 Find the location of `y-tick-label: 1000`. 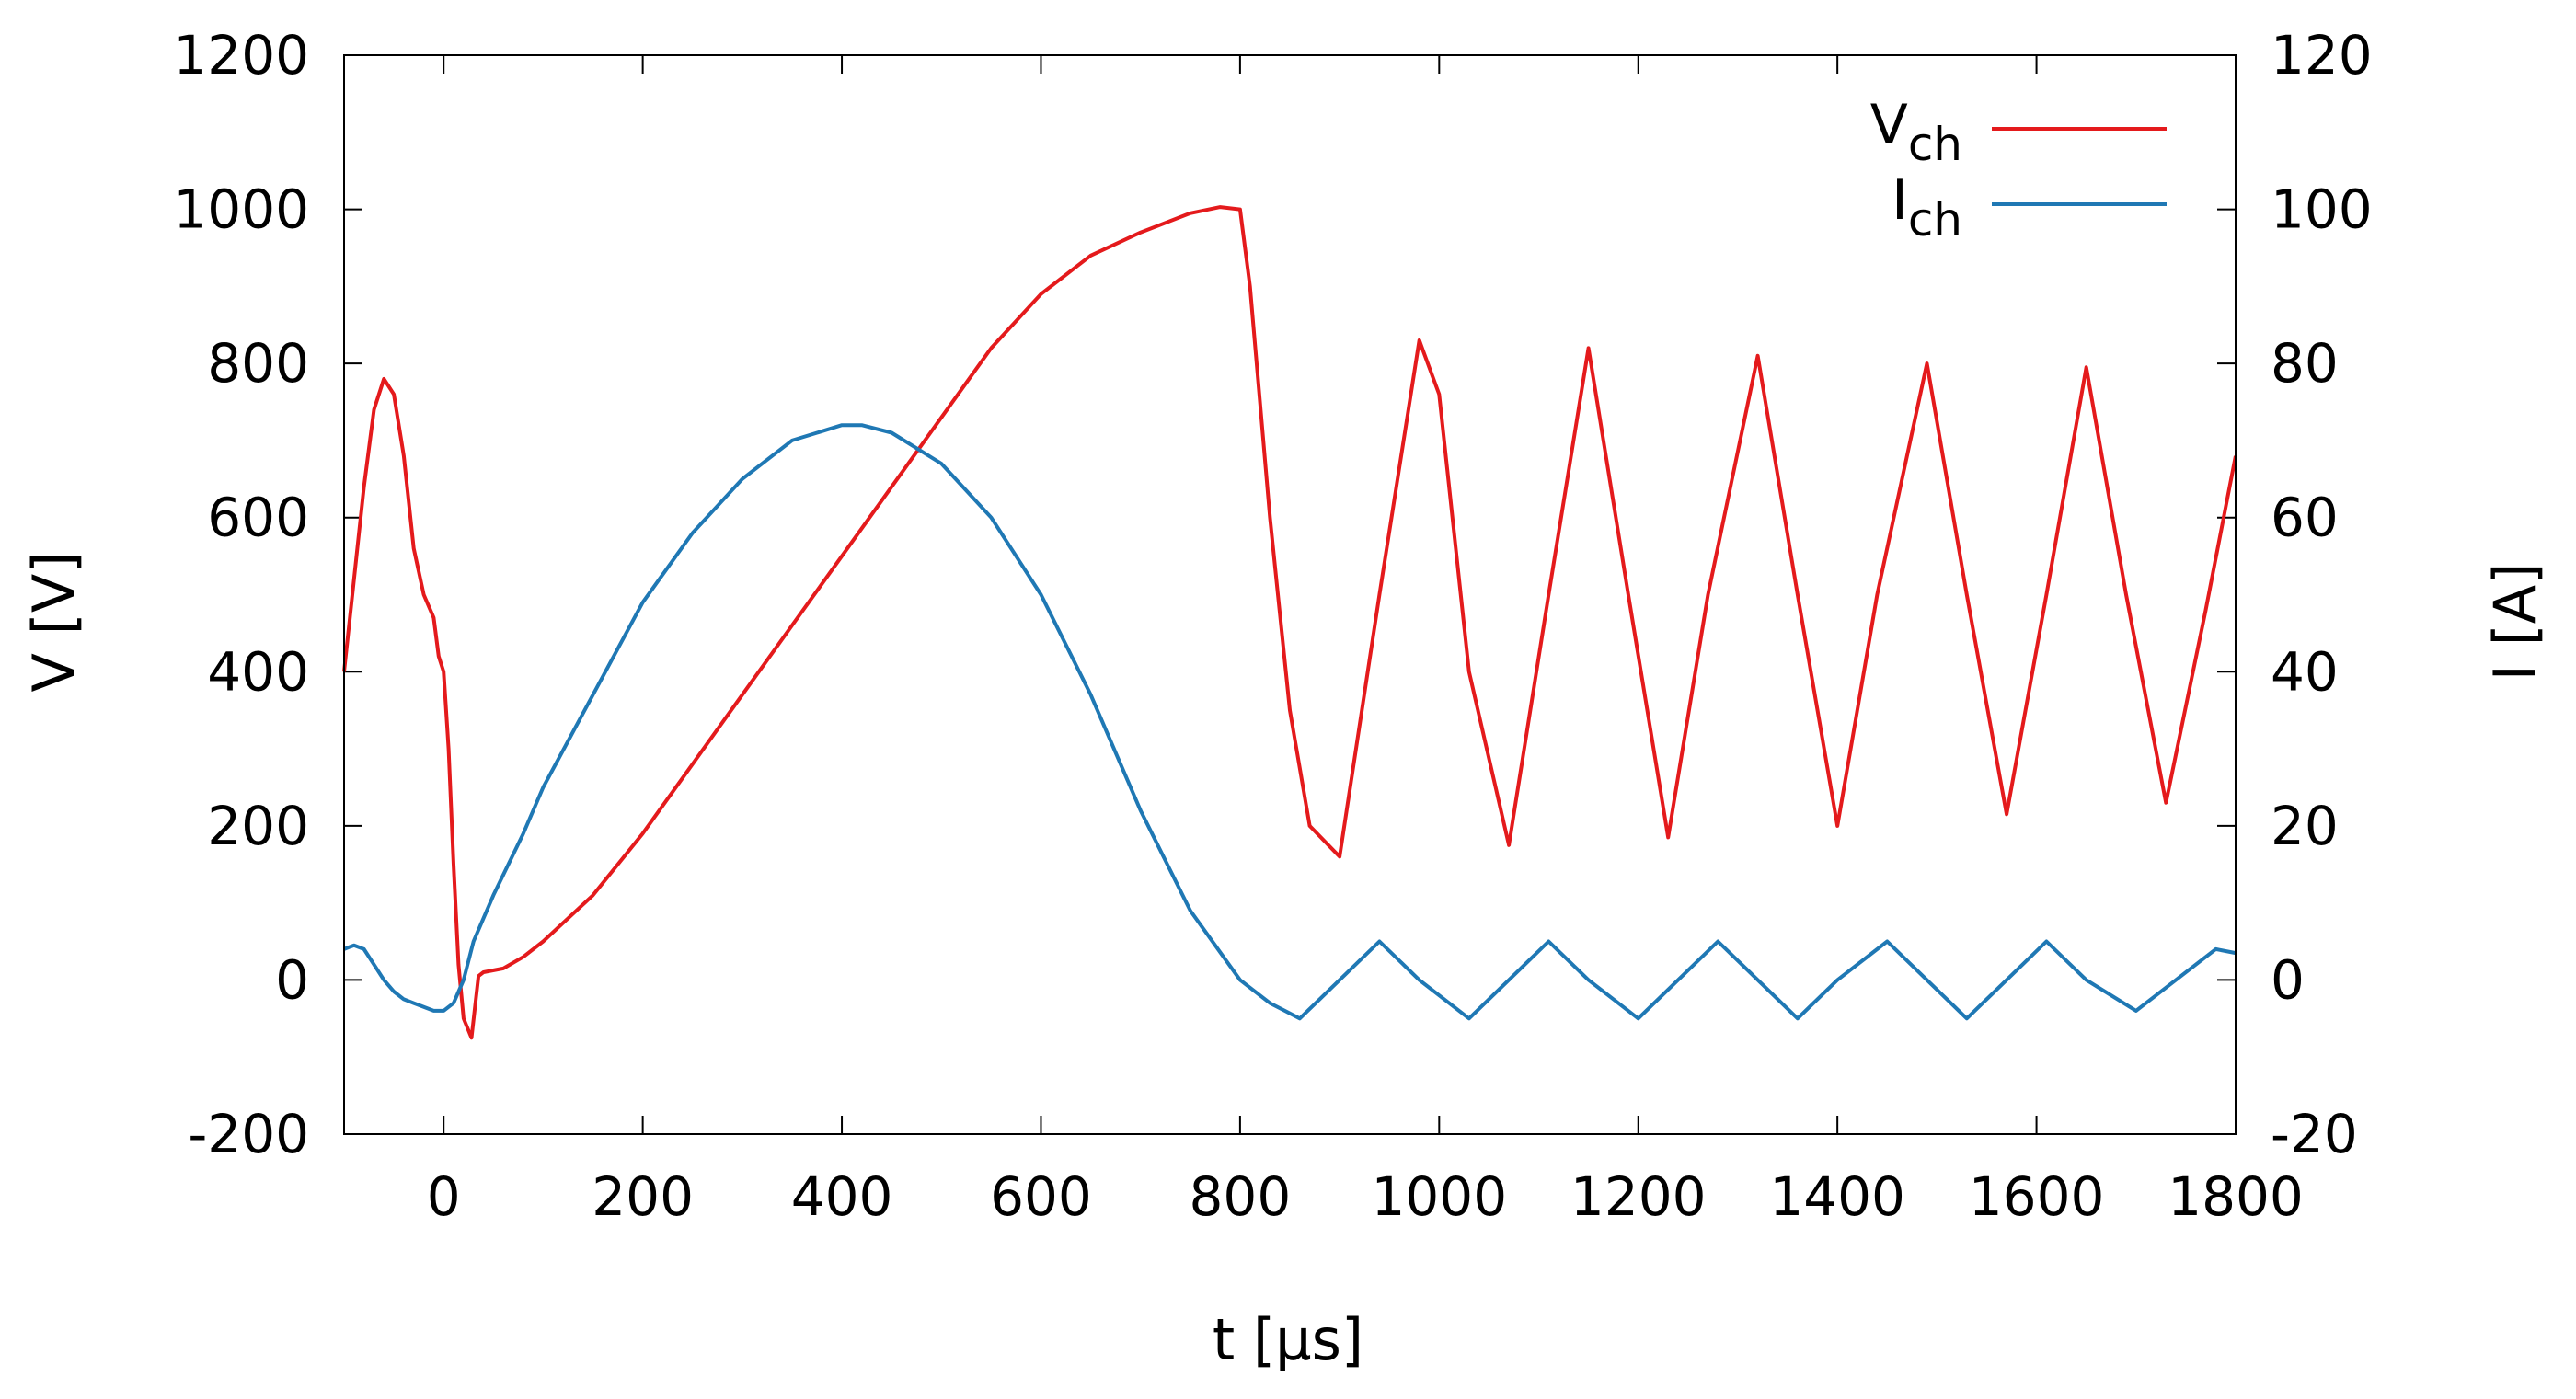

y-tick-label: 1000 is located at coordinates (241, 209).